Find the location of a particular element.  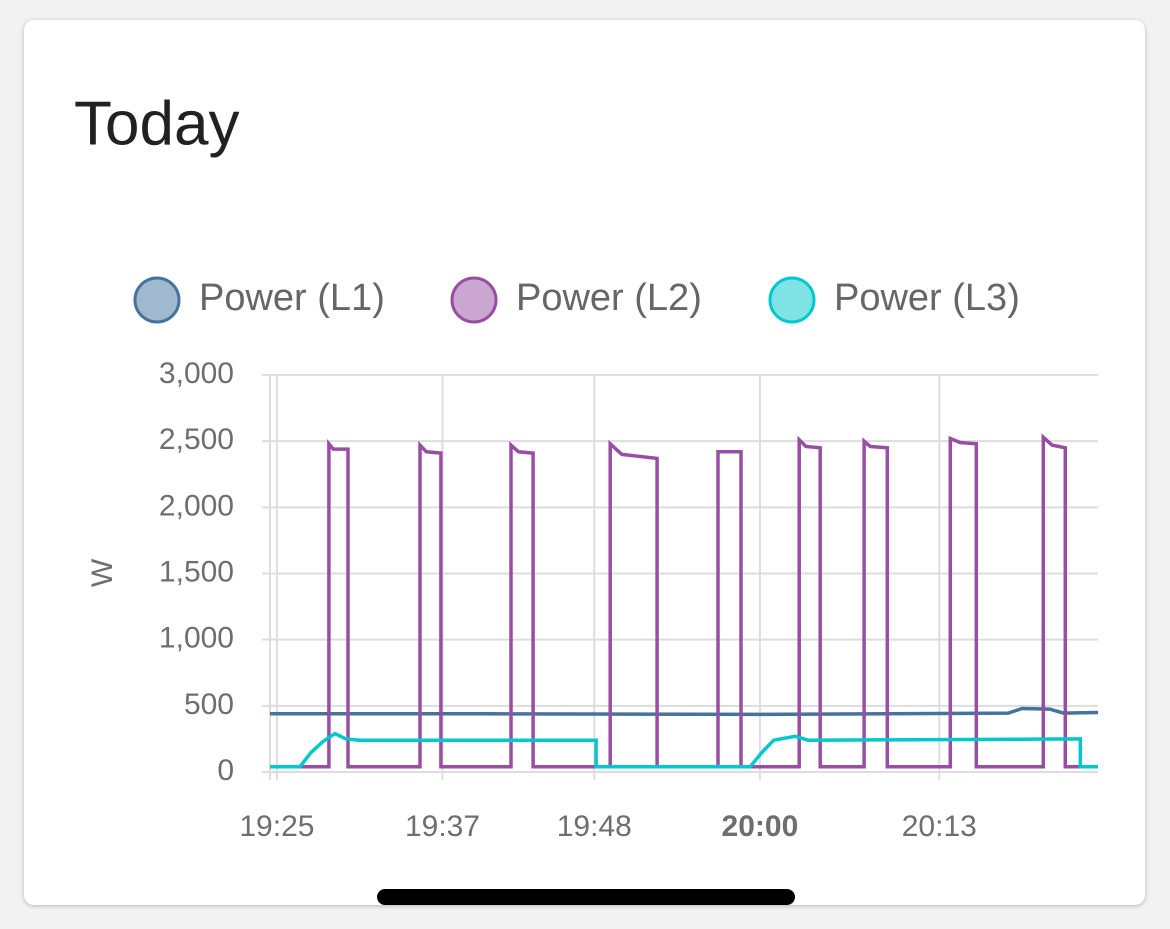

y-tick-label: 2,500 is located at coordinates (196, 439).